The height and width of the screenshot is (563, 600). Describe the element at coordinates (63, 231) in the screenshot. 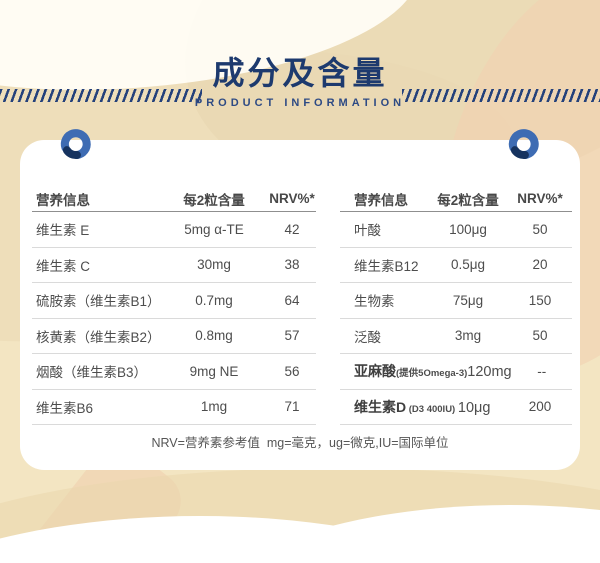

I see `nutrient-name: 维生素 E` at that location.